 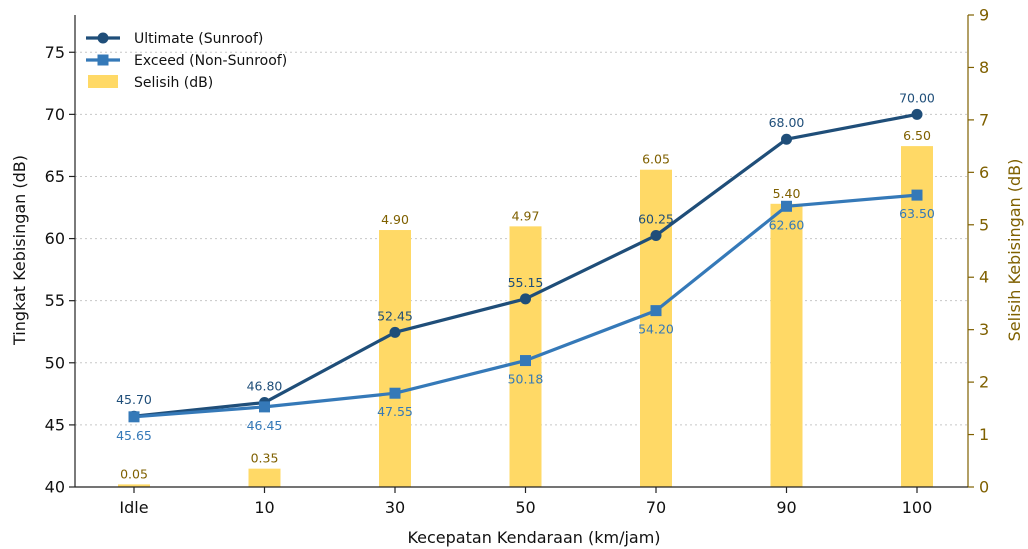 I want to click on legend-swatch-selisih, so click(x=103, y=81).